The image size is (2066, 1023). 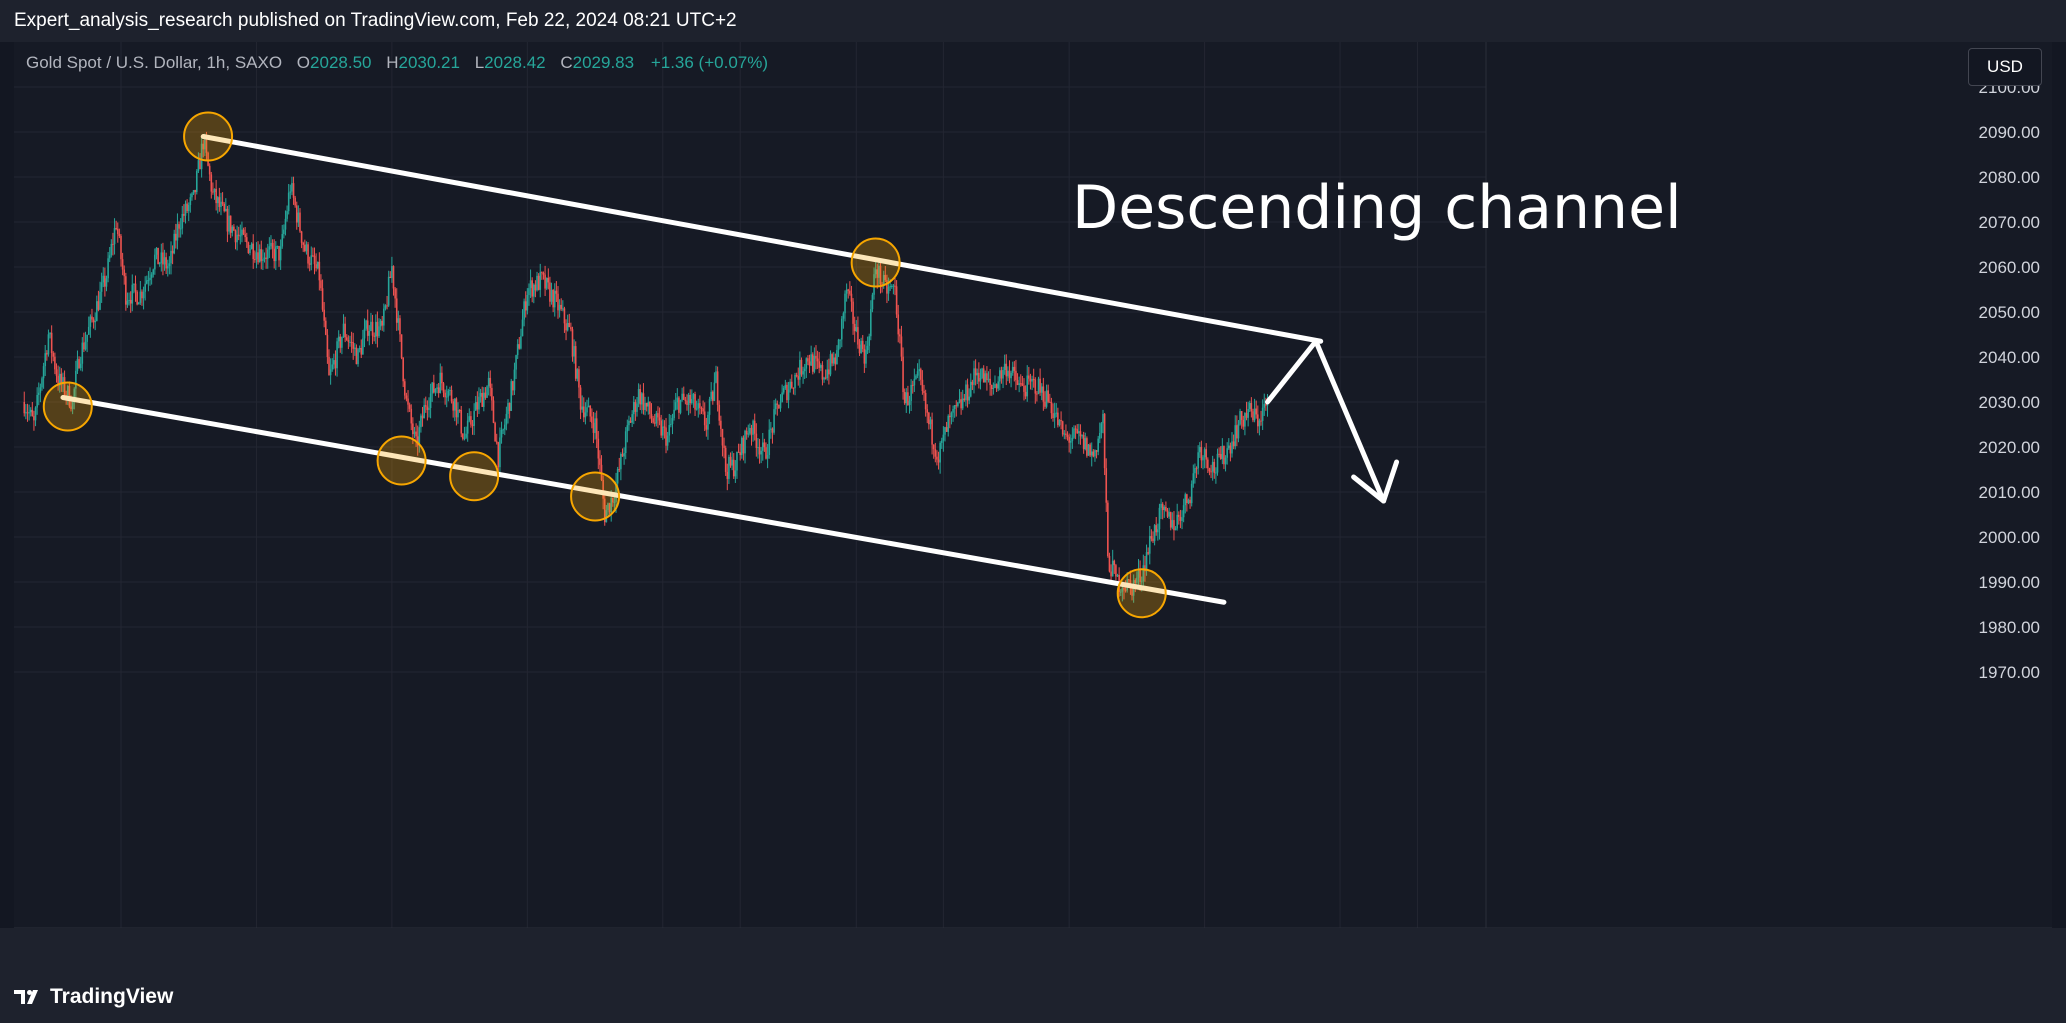 What do you see at coordinates (2009, 177) in the screenshot?
I see `y-tick-label: 2080.00` at bounding box center [2009, 177].